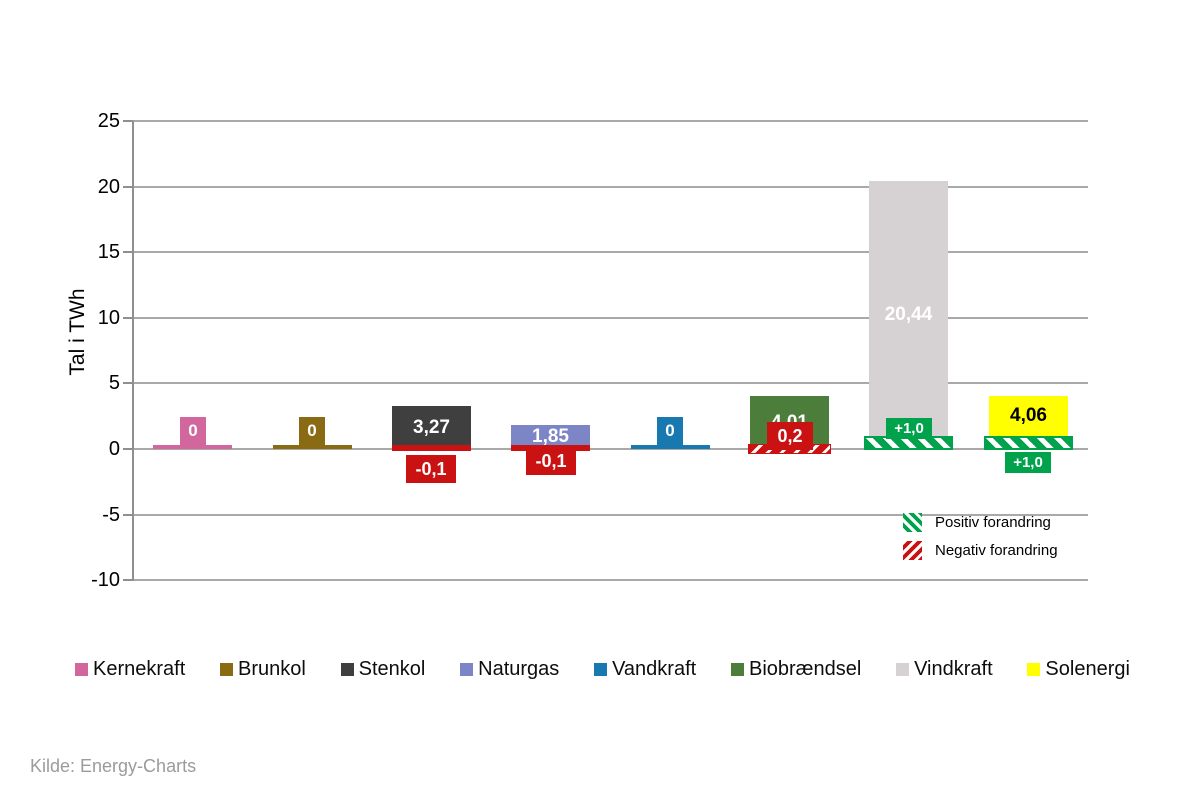 Image resolution: width=1200 pixels, height=800 pixels. I want to click on source-credit: Kilde: Energy-Charts, so click(113, 766).